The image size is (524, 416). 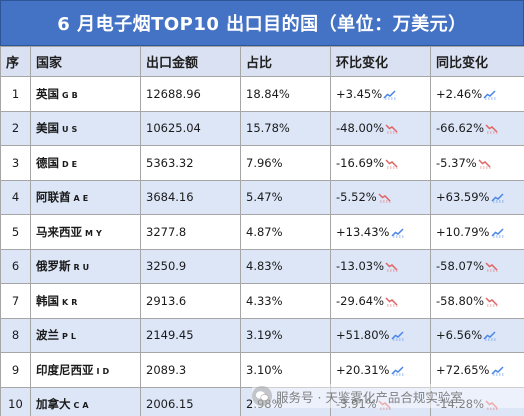 I want to click on cell-yoy: +72.65%, so click(x=477, y=370).